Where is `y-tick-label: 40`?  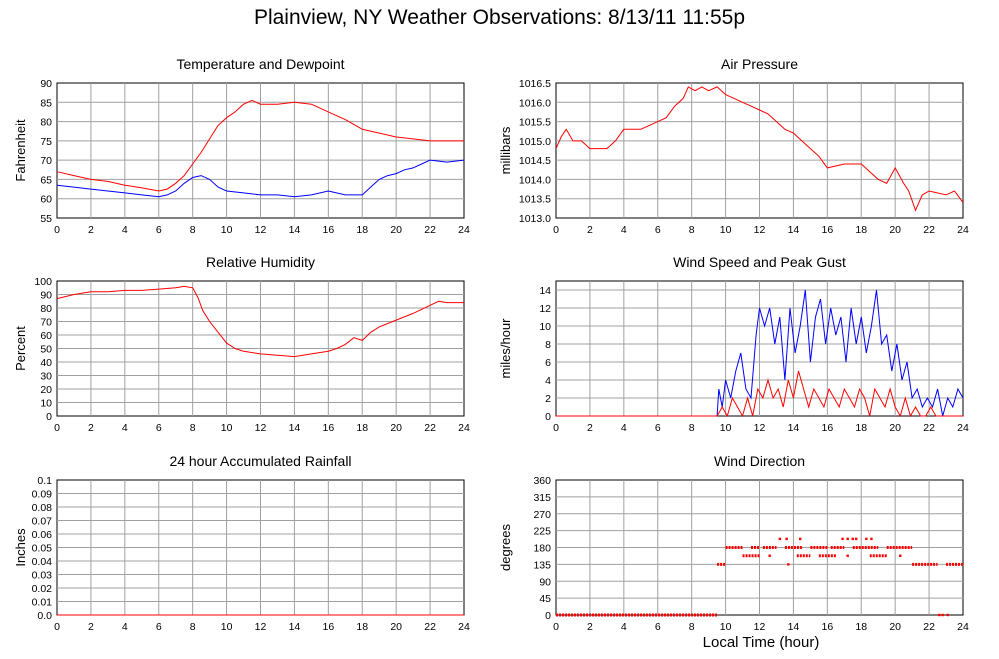 y-tick-label: 40 is located at coordinates (46, 363).